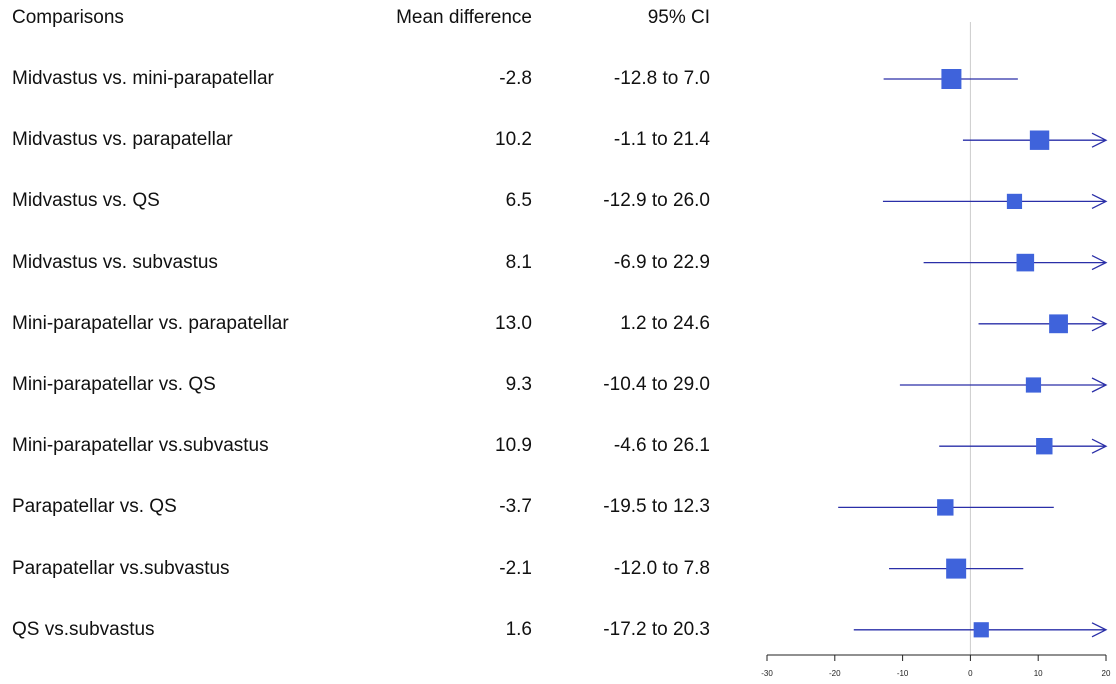  What do you see at coordinates (122, 140) in the screenshot?
I see `comparison-label: Midvastus vs. parapatellar` at bounding box center [122, 140].